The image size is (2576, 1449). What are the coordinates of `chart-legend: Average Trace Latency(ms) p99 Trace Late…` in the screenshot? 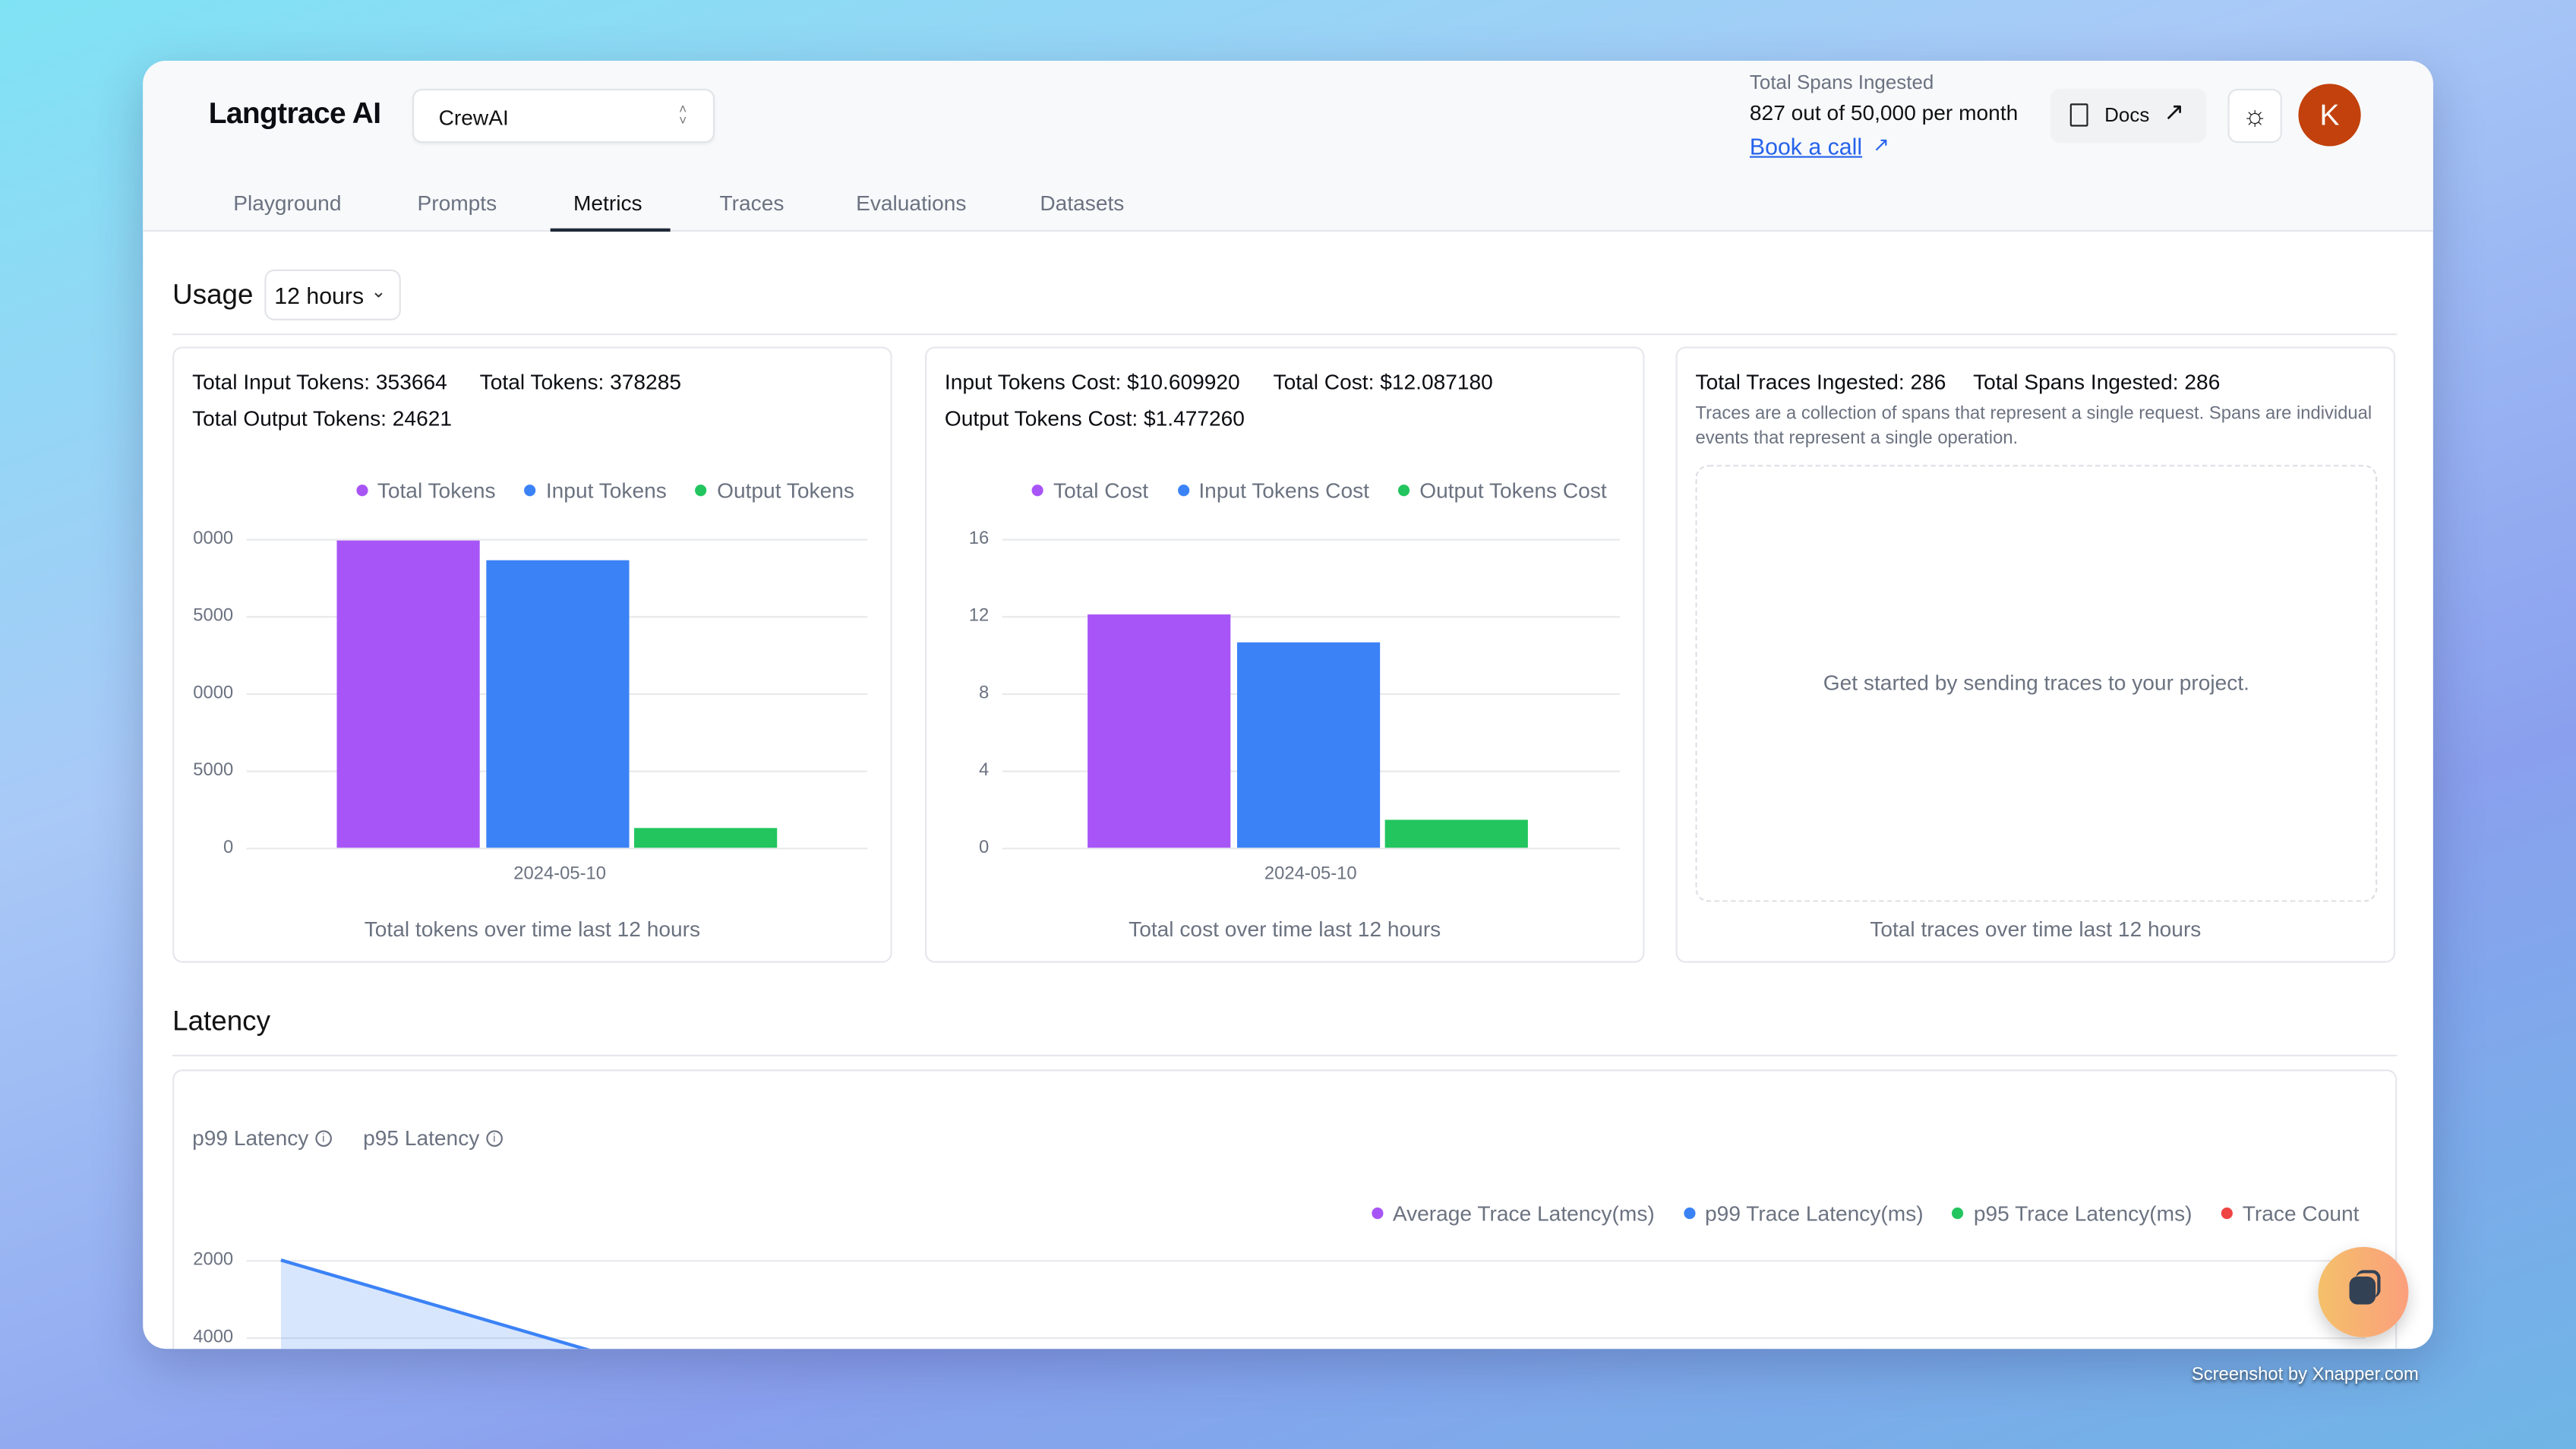 It's located at (1854, 1213).